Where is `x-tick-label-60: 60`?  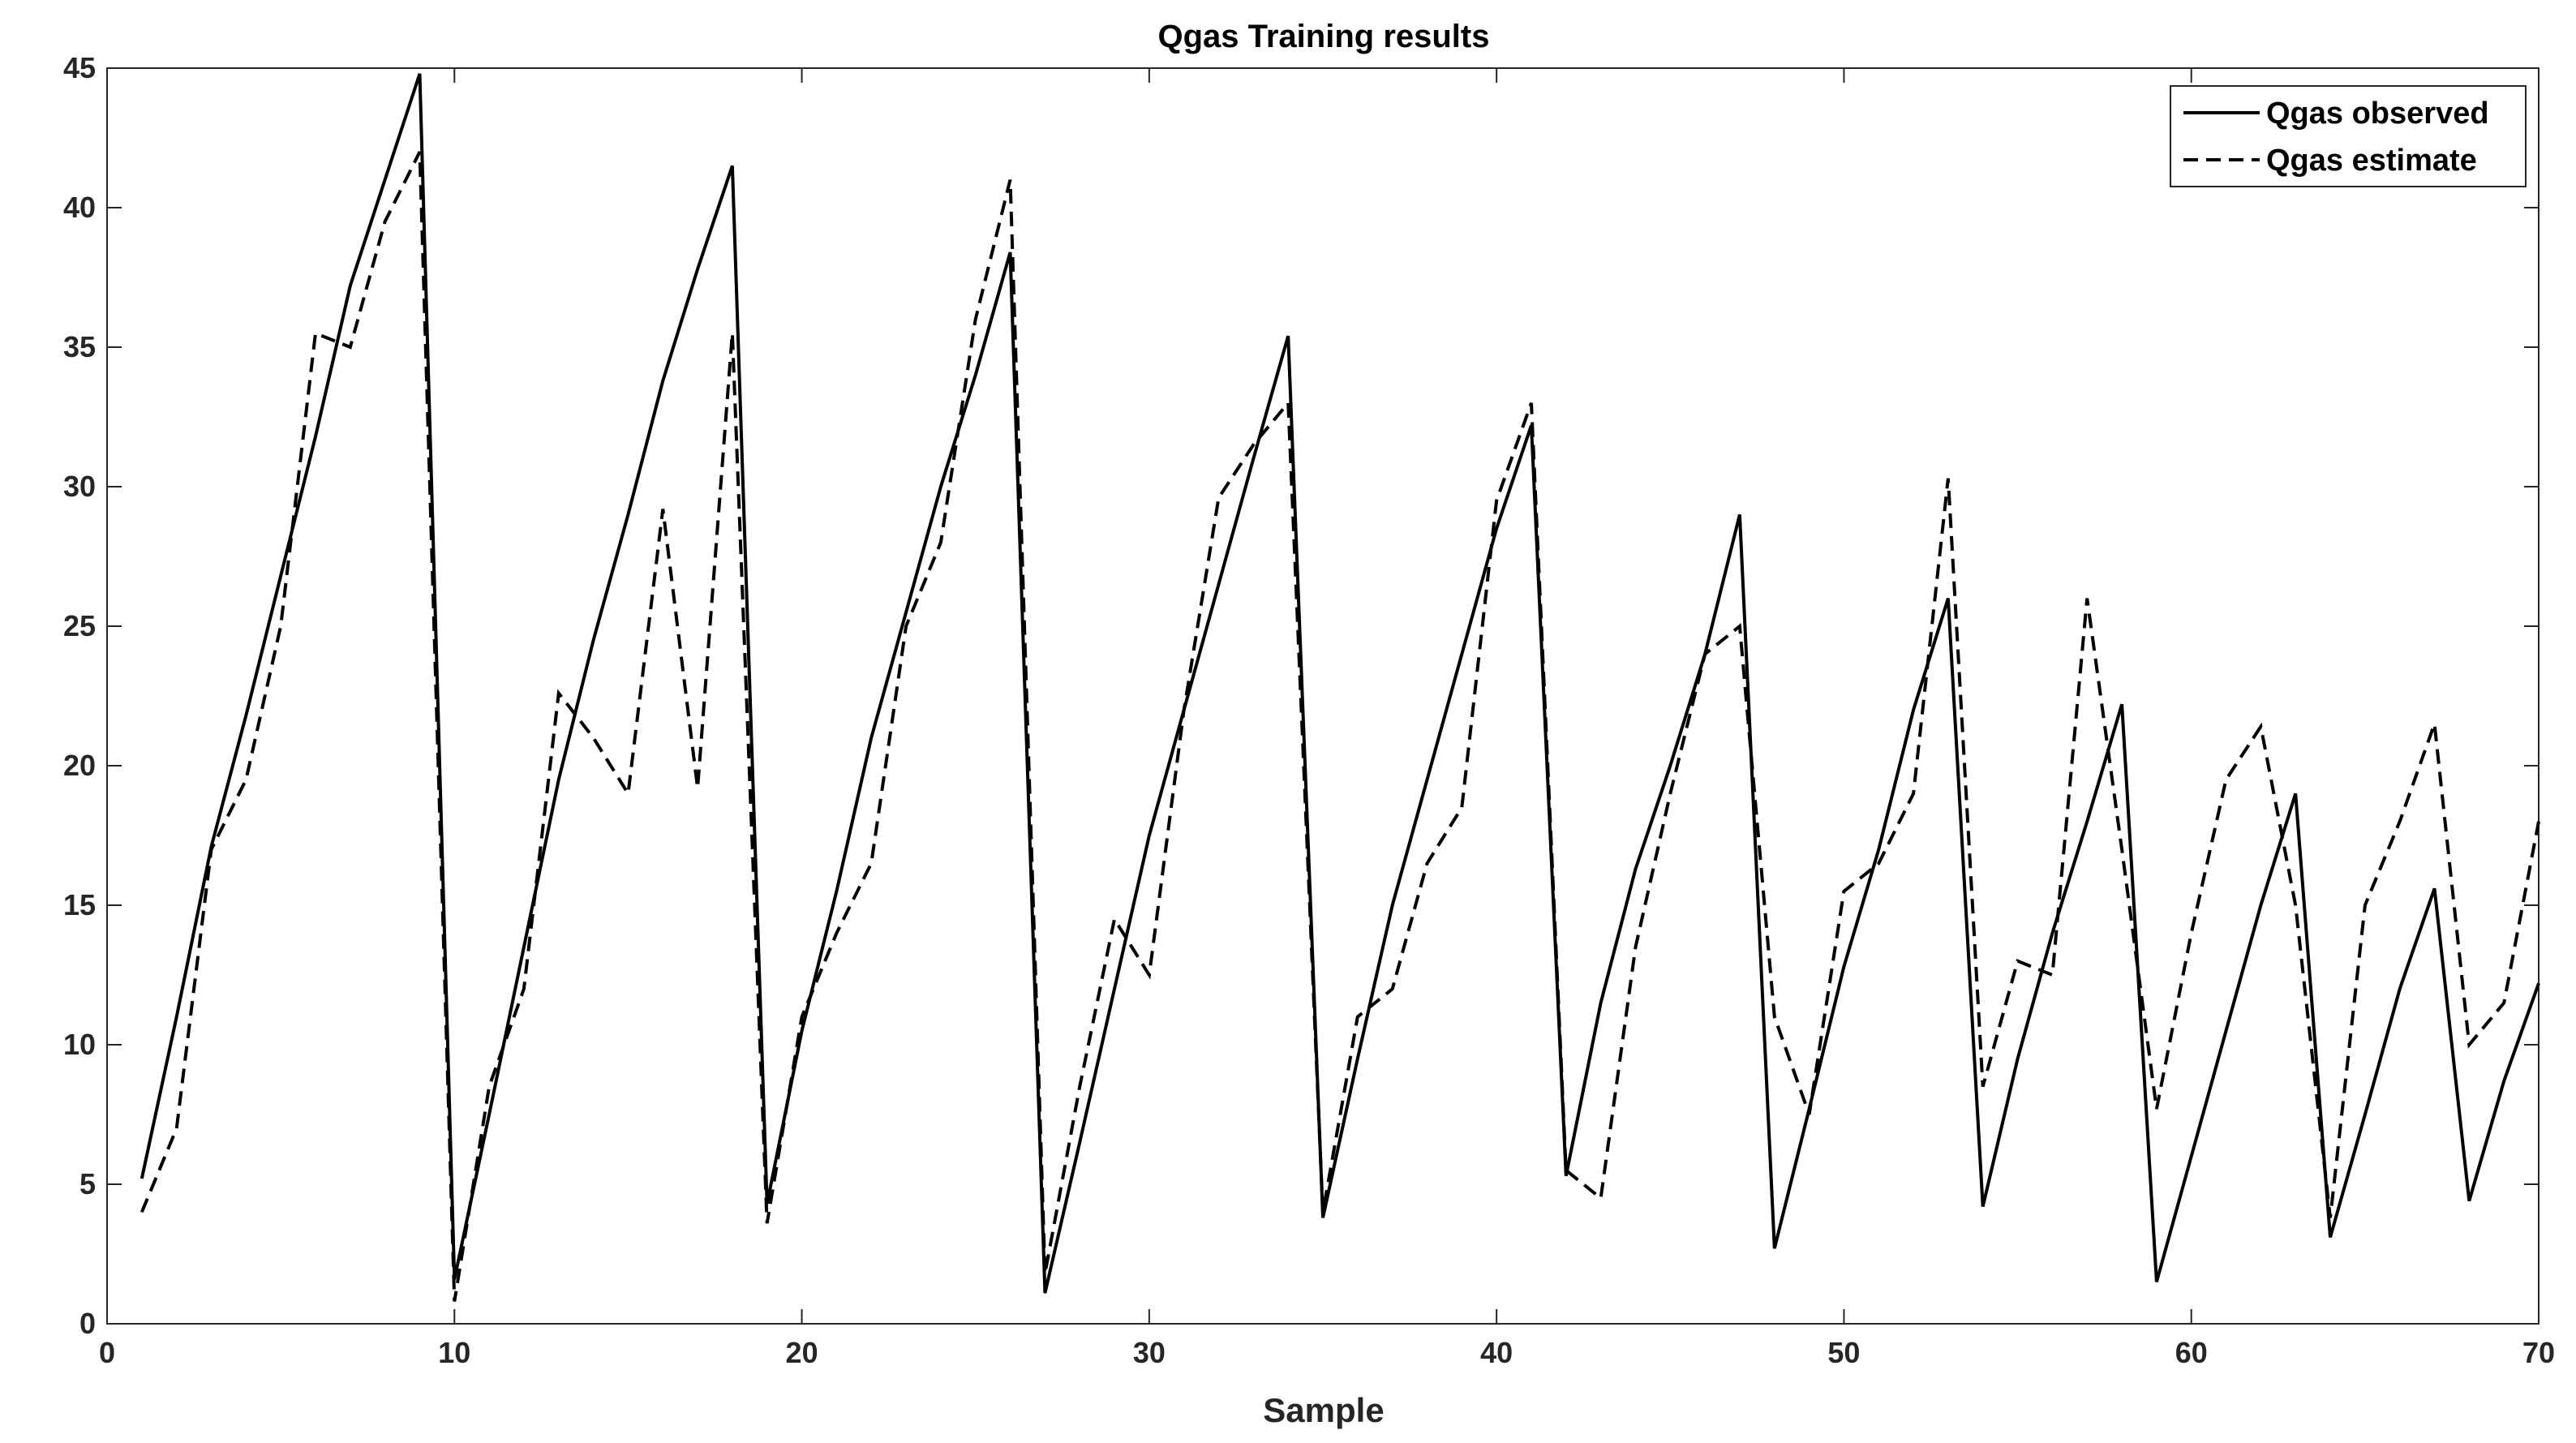
x-tick-label-60: 60 is located at coordinates (2191, 1352).